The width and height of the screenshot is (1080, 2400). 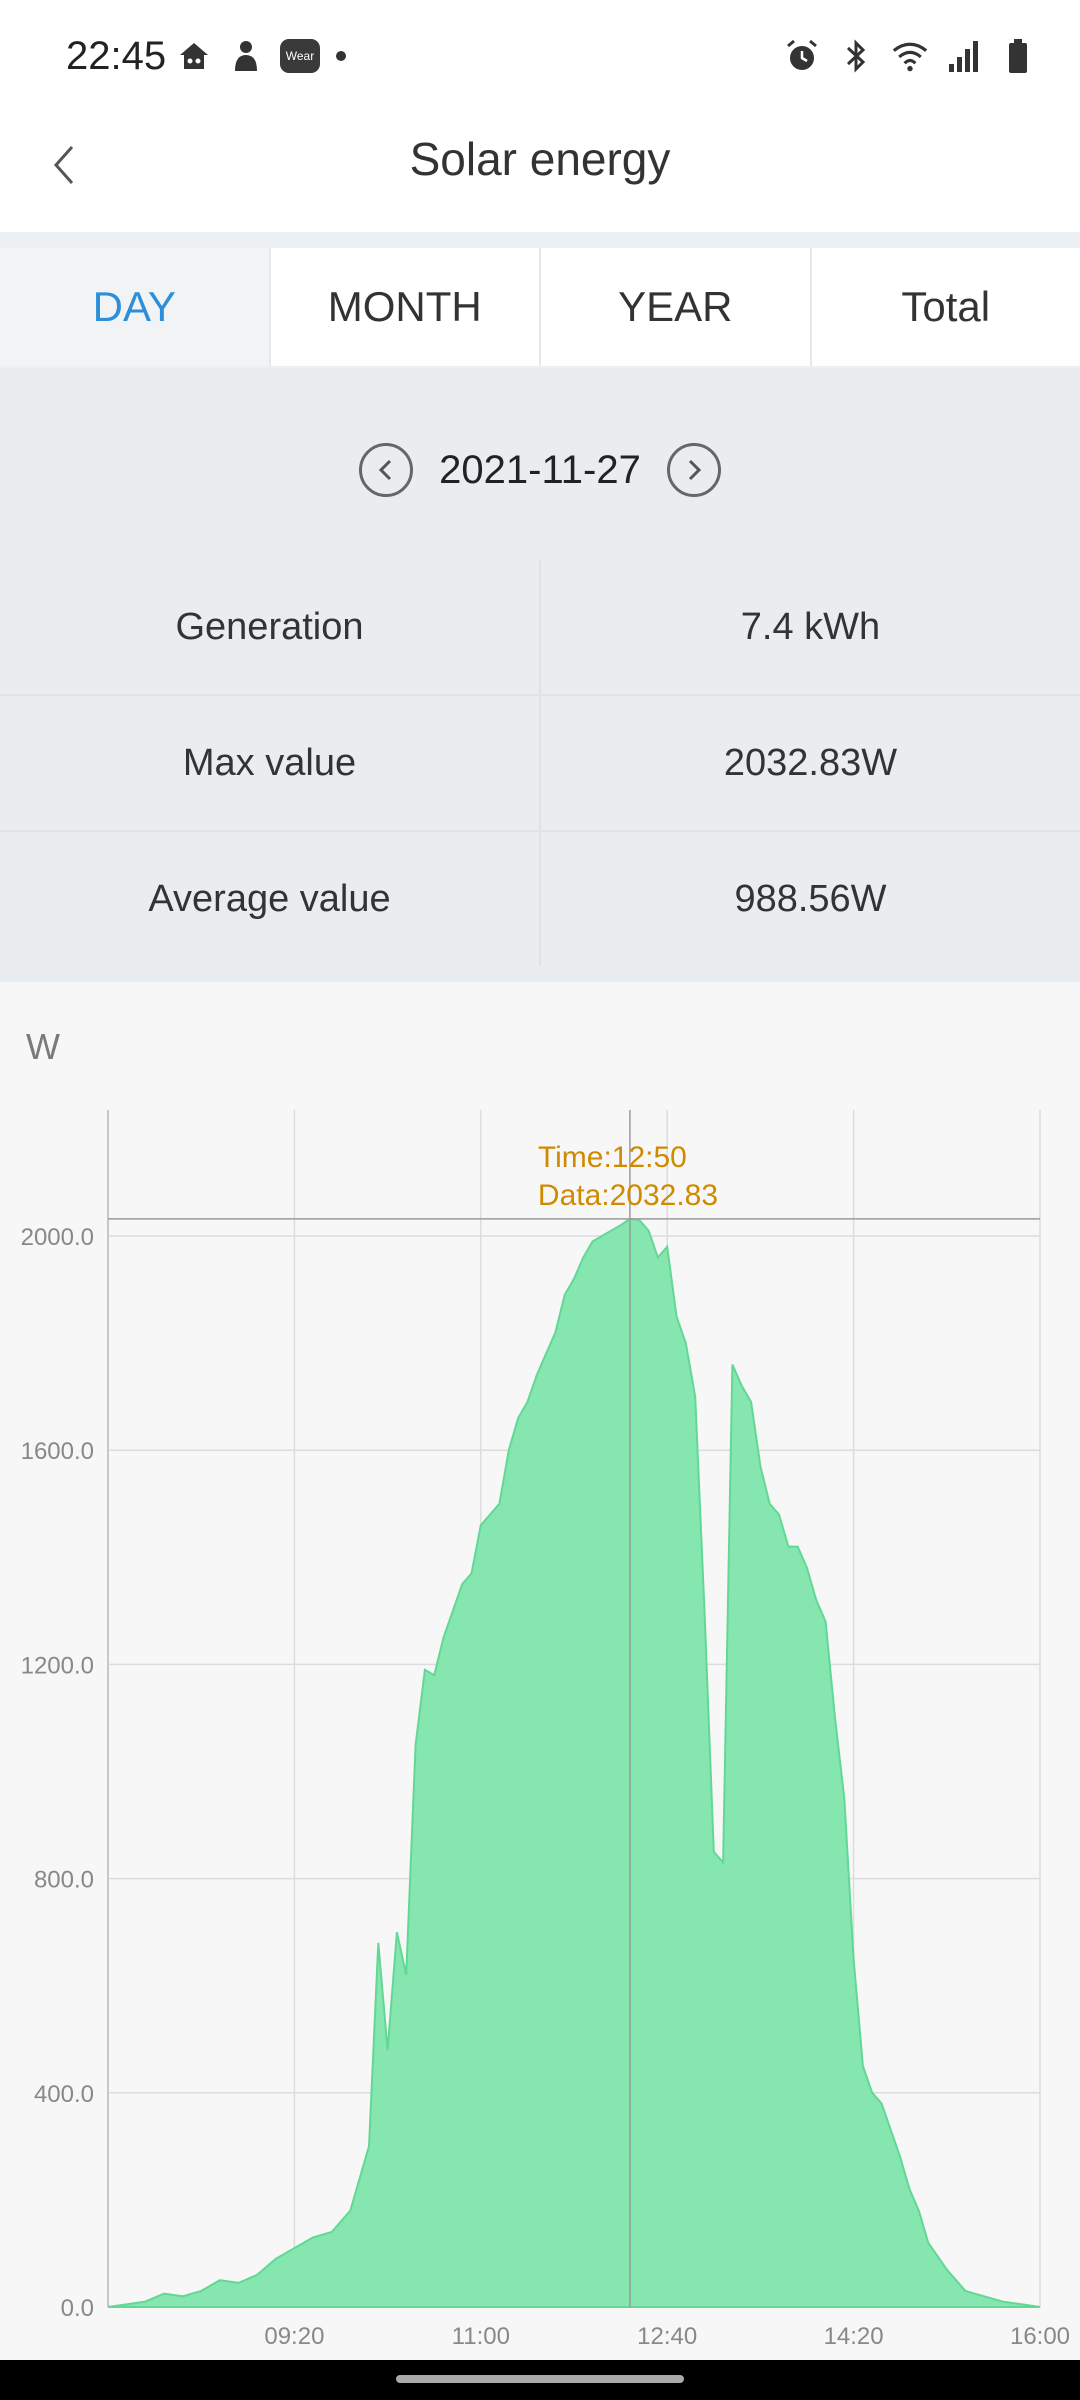 What do you see at coordinates (294, 2336) in the screenshot?
I see `x-tick-label: 09:20` at bounding box center [294, 2336].